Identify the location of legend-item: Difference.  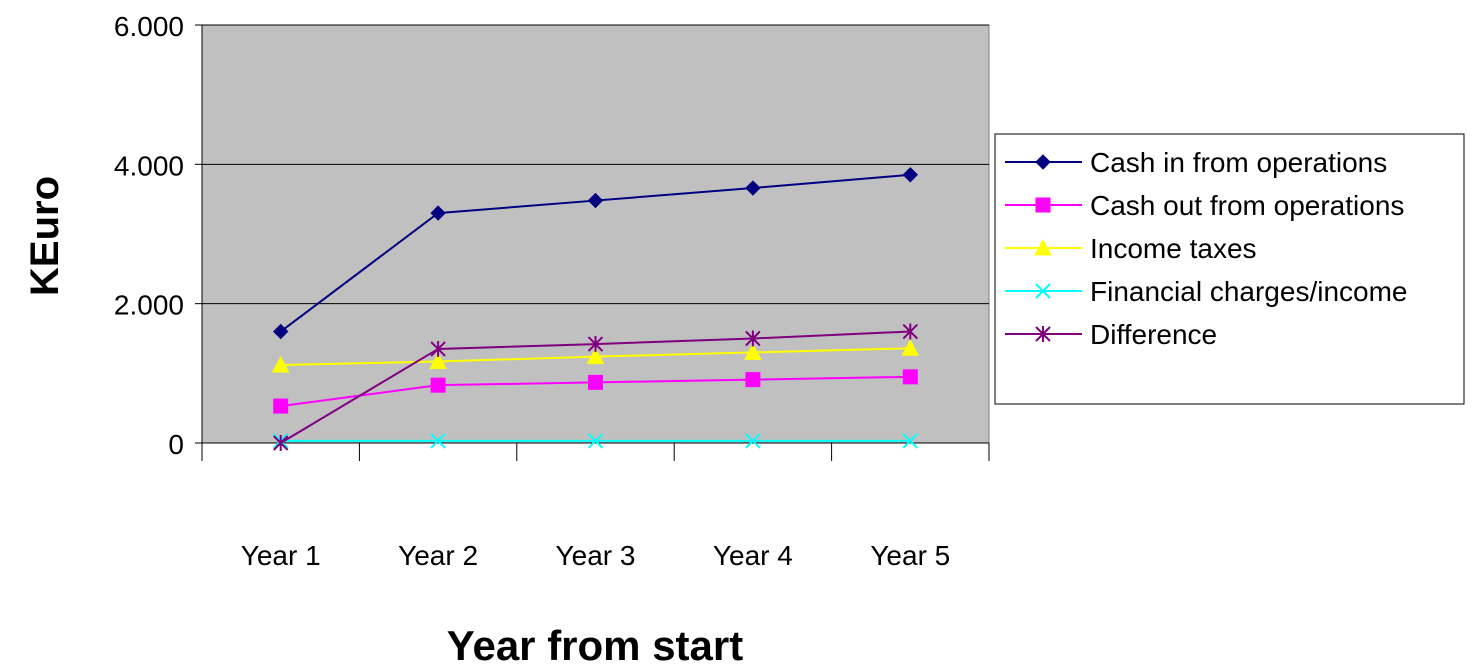
(1111, 334).